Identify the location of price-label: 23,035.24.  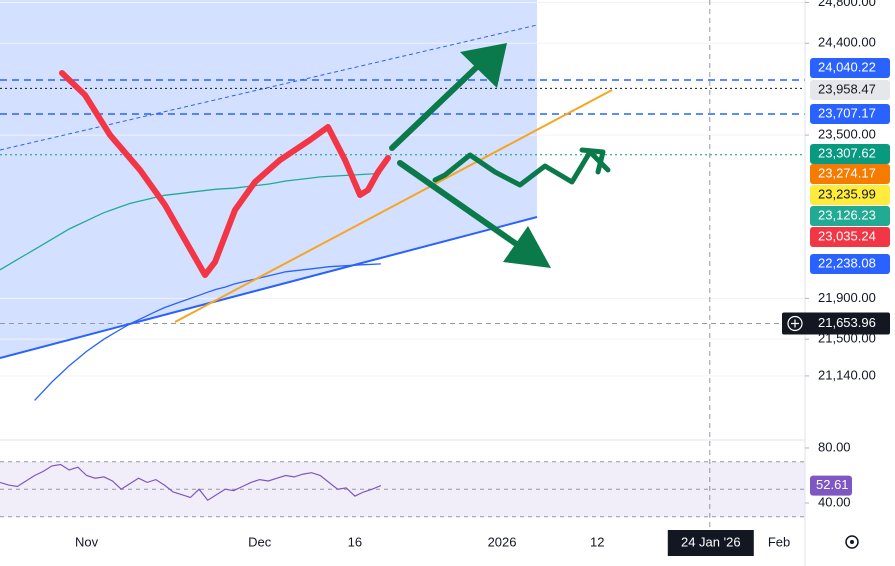
(847, 235).